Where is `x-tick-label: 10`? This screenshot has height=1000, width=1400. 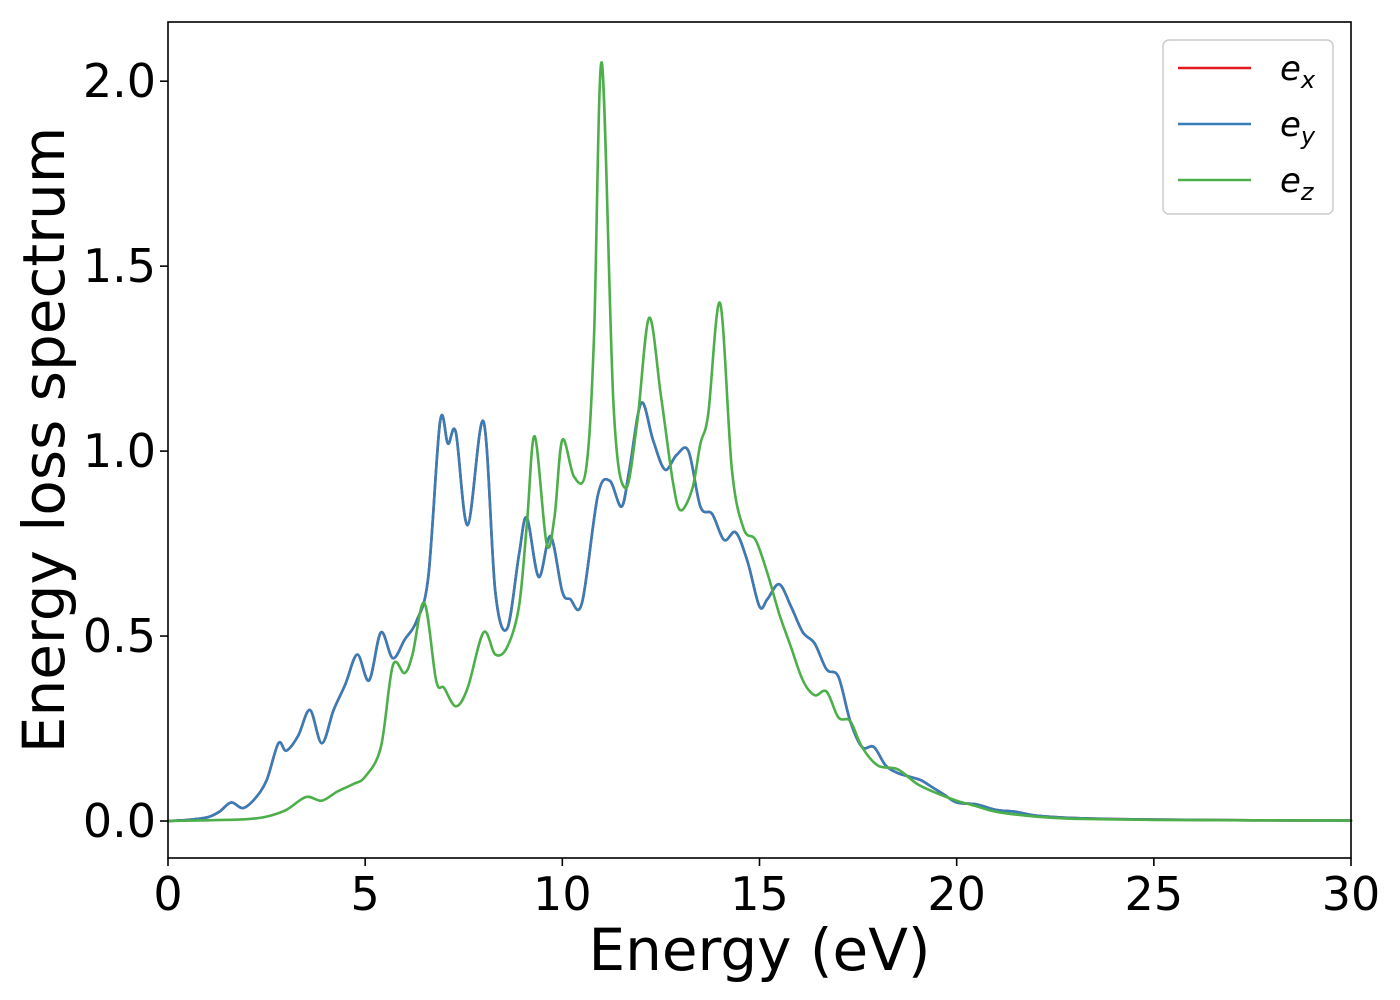
x-tick-label: 10 is located at coordinates (562, 894).